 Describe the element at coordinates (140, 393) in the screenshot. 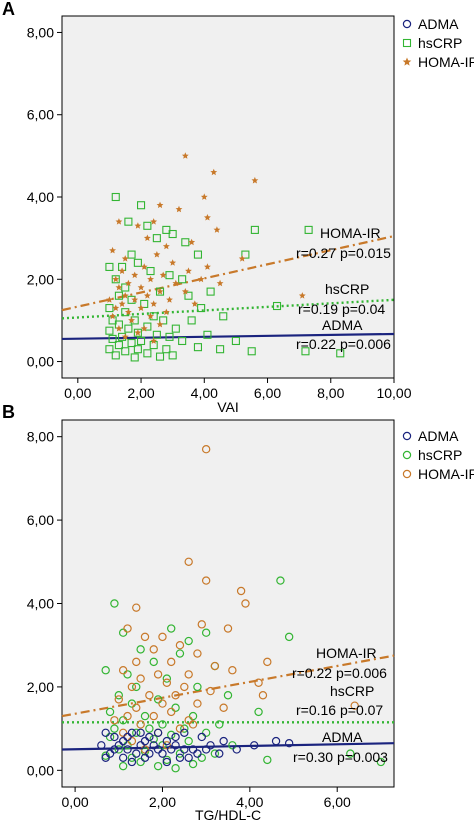

I see `x-tick-label: 2,00` at that location.